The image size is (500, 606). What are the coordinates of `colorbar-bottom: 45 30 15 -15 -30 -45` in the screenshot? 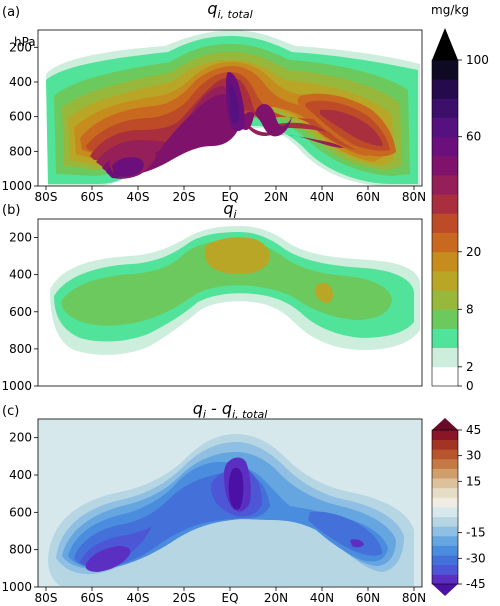 It's located at (458, 507).